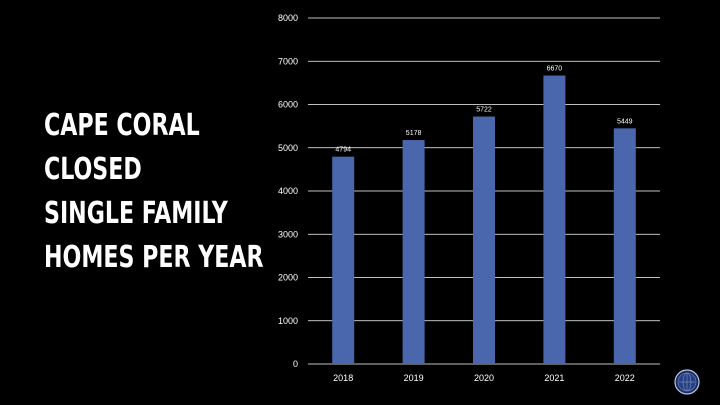  What do you see at coordinates (288, 18) in the screenshot?
I see `y-tick-label: 8000` at bounding box center [288, 18].